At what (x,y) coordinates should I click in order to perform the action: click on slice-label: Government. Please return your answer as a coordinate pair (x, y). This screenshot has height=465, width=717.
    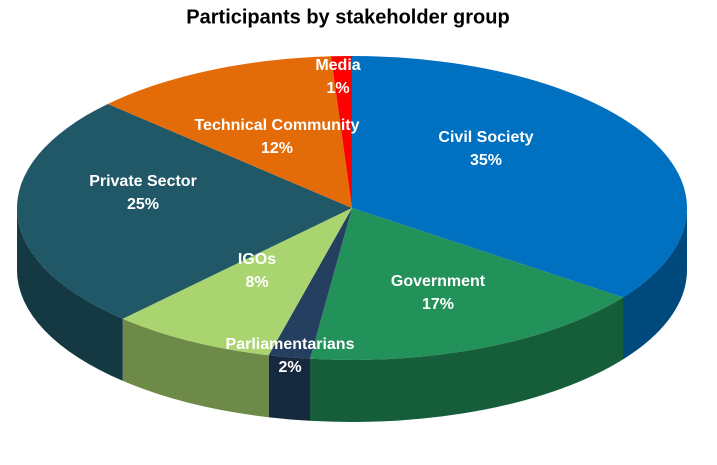
    Looking at the image, I should click on (438, 281).